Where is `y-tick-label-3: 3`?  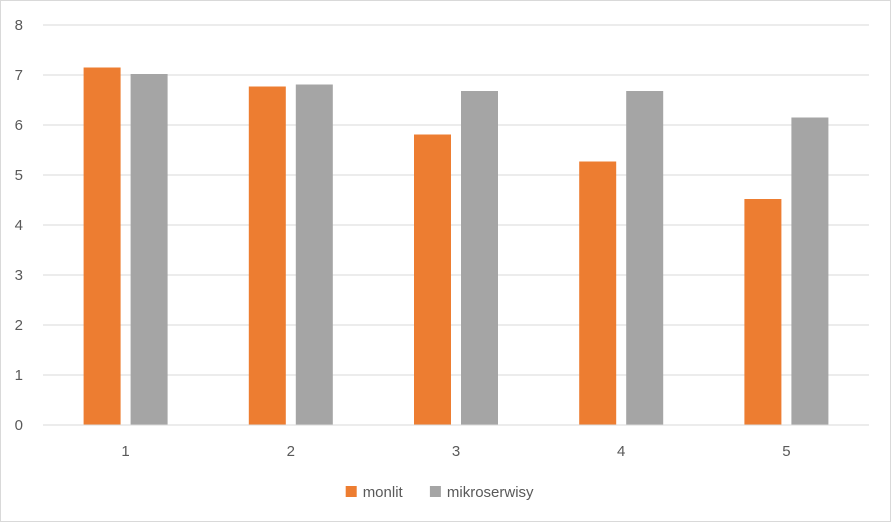 y-tick-label-3: 3 is located at coordinates (19, 275).